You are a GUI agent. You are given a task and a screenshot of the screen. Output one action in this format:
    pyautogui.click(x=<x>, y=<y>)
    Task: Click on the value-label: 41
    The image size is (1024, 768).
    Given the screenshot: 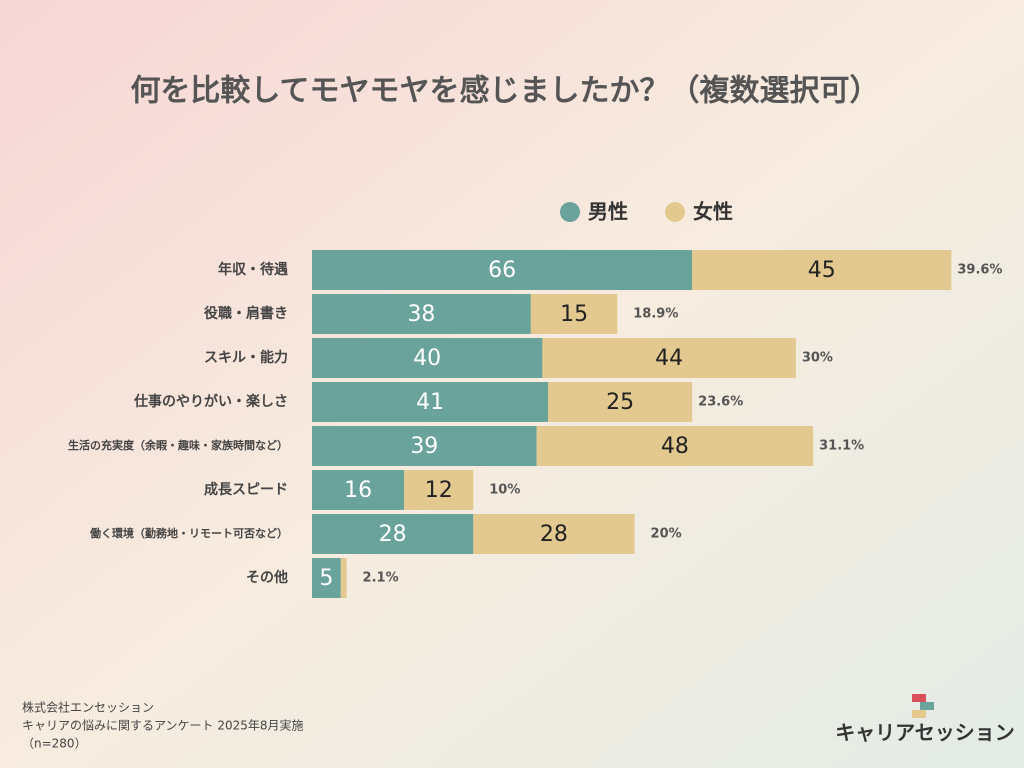 What is the action you would take?
    pyautogui.click(x=430, y=402)
    